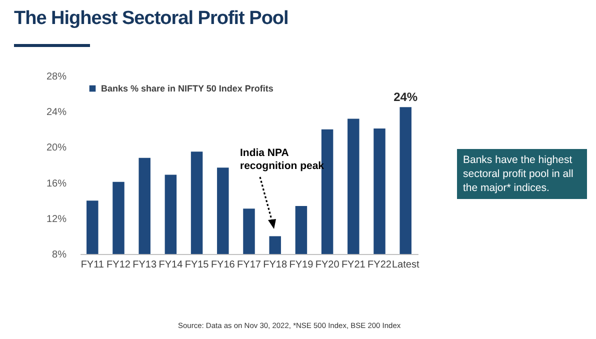  Describe the element at coordinates (522, 174) in the screenshot. I see `text: Banks have the highest sectoral profit pool in all the major* indices.` at that location.